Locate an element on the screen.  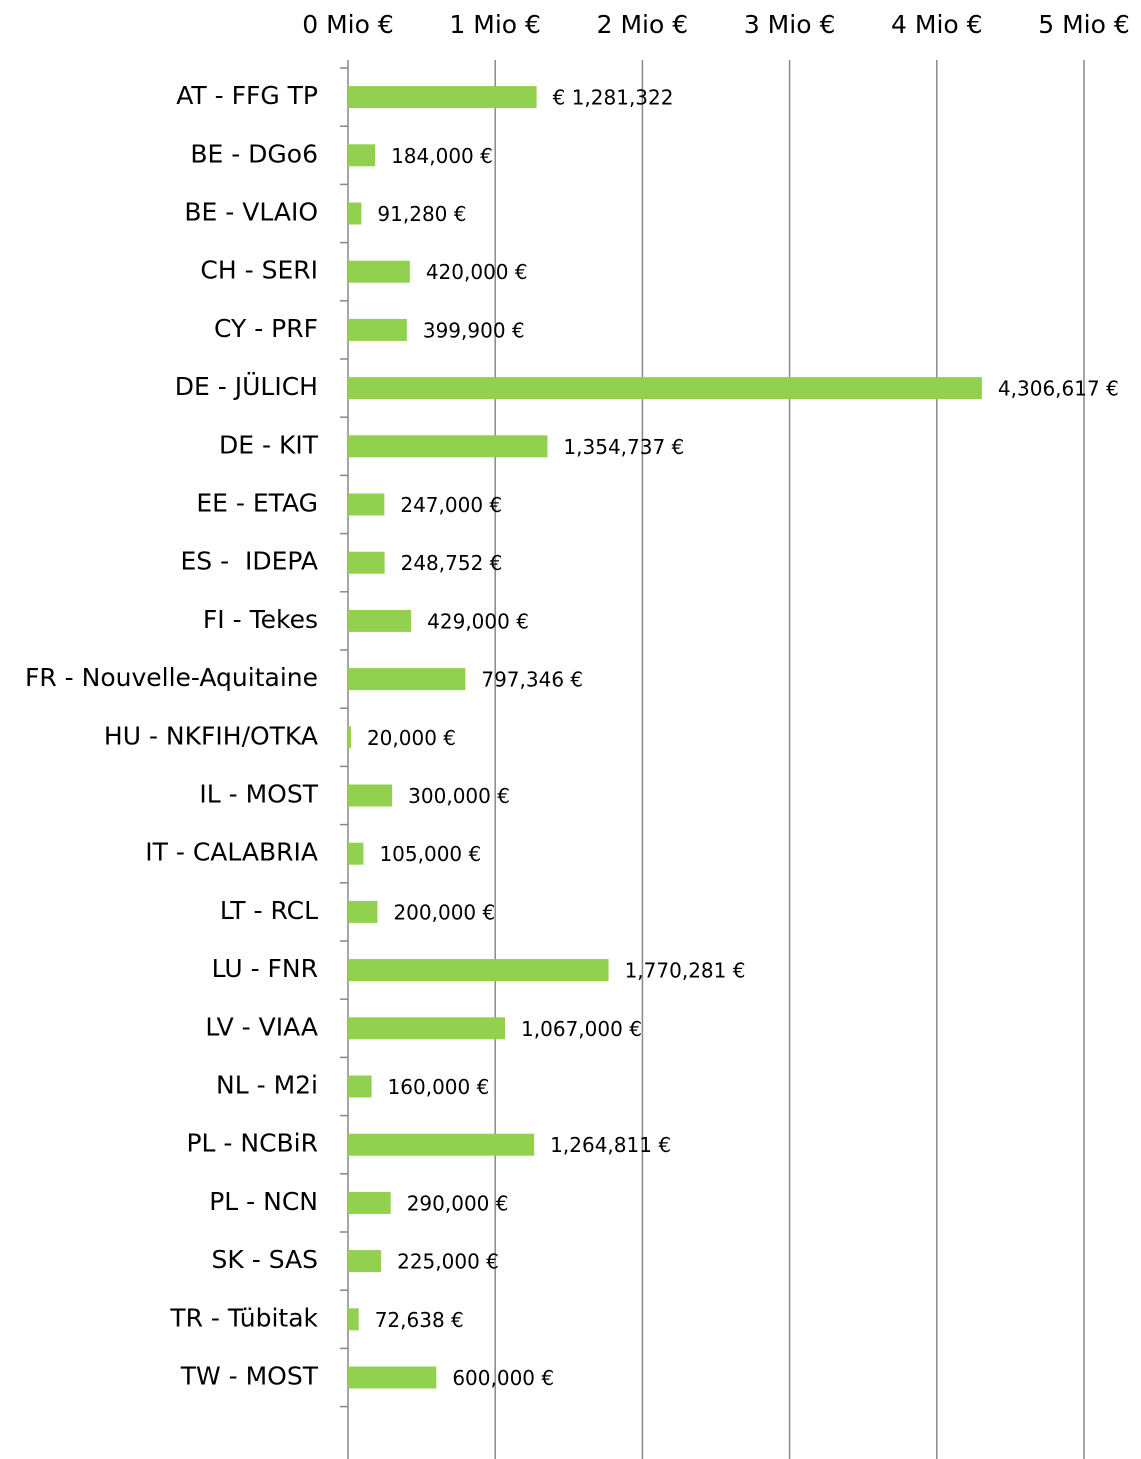
x-tick-label: 3 Mio € is located at coordinates (790, 24).